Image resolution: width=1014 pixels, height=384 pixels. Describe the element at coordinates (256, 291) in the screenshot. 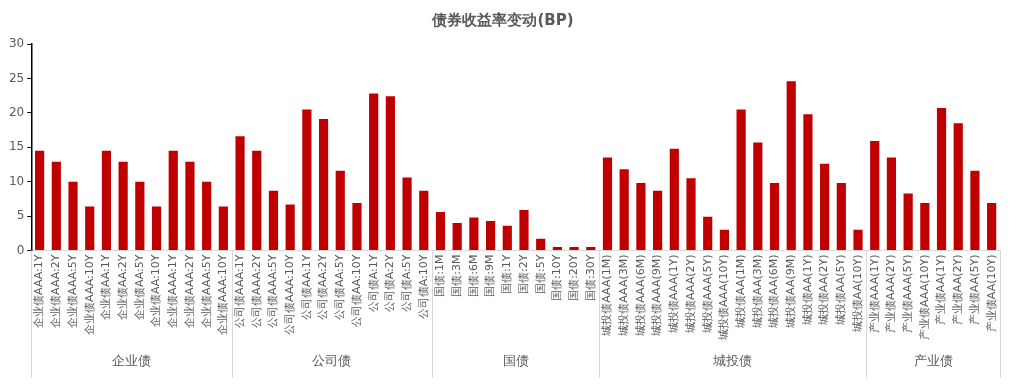

I see `x-tick-label: 公司债AAA:2Y` at that location.